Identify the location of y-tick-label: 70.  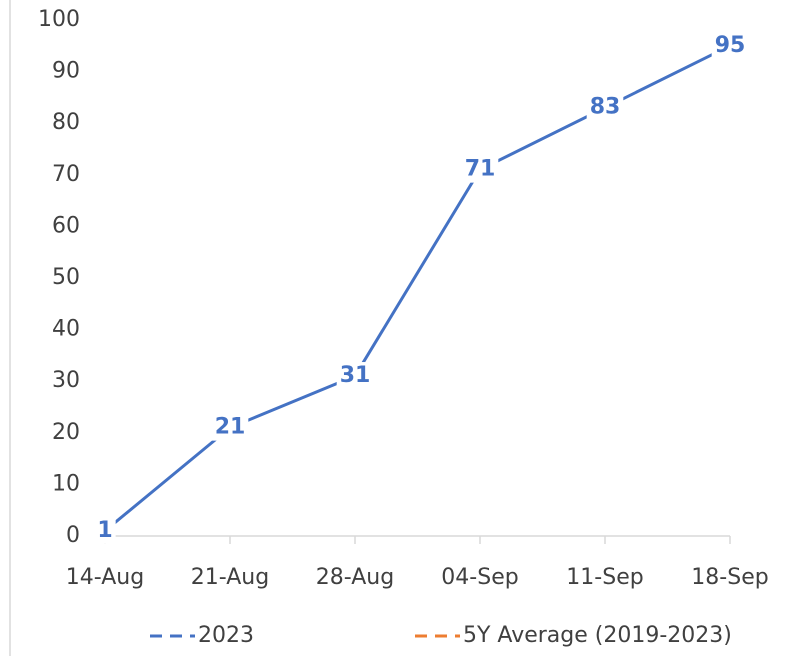
(66, 174).